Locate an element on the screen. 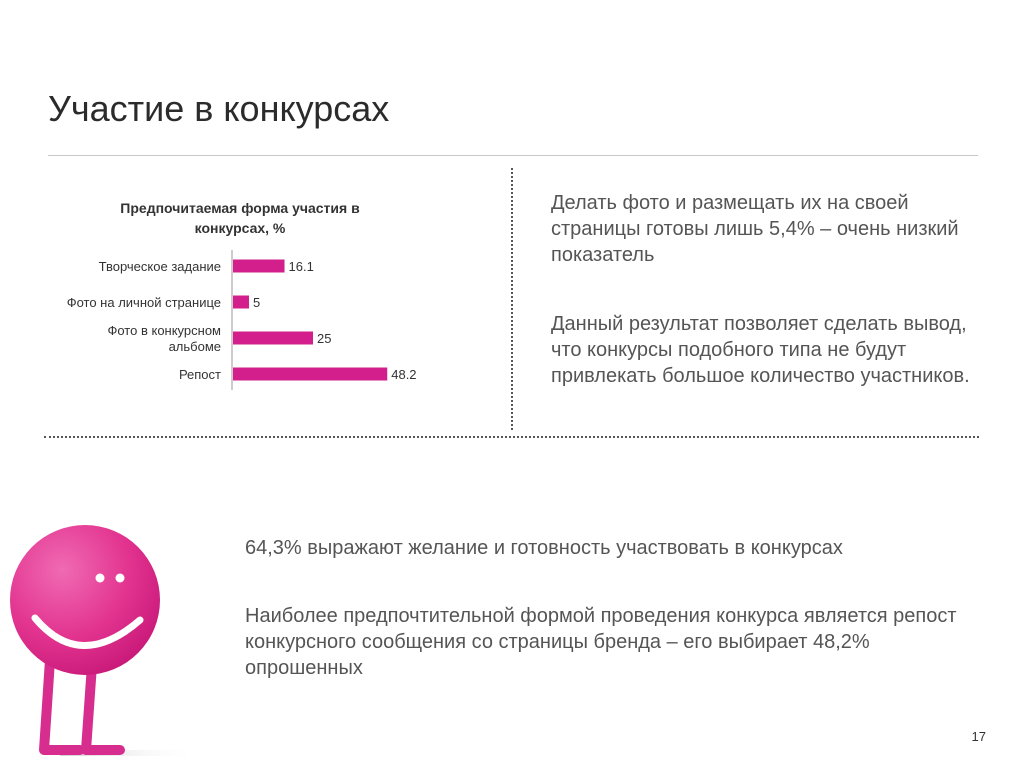  chart-category-label: альбоме is located at coordinates (195, 346).